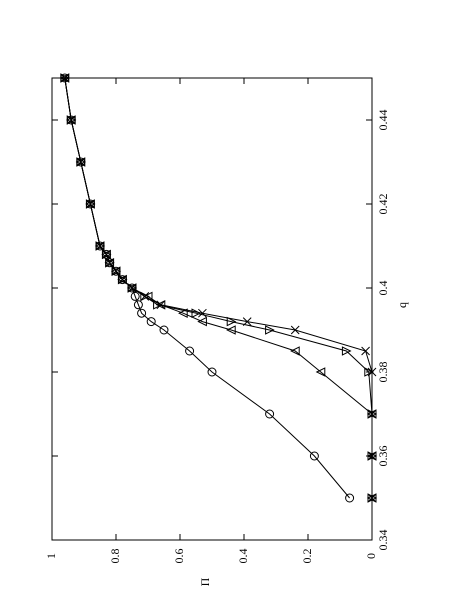  What do you see at coordinates (383, 288) in the screenshot?
I see `x-tick-label: 0.4` at bounding box center [383, 288].